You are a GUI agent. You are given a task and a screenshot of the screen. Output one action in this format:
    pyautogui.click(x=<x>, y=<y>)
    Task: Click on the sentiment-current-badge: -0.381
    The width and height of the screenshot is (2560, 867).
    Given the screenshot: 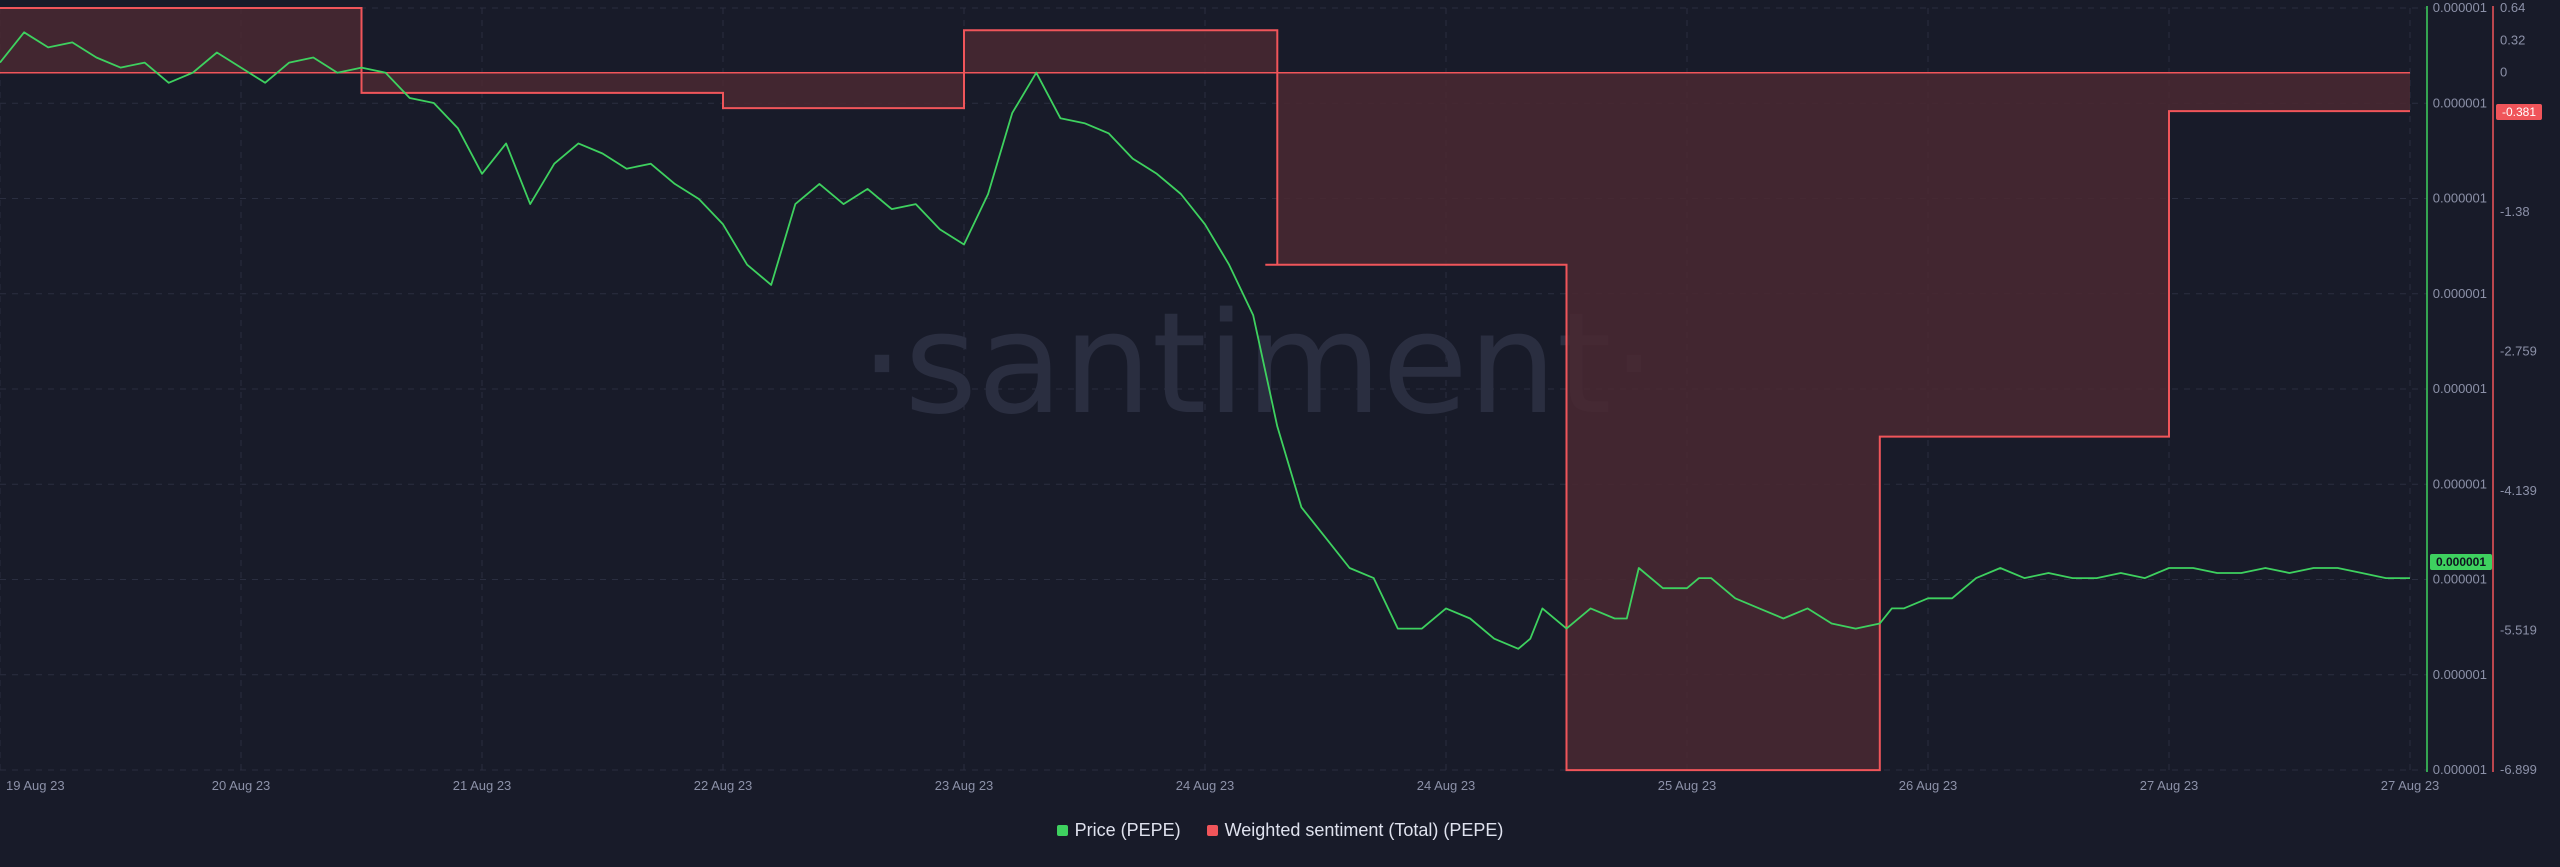 What is the action you would take?
    pyautogui.click(x=2519, y=112)
    